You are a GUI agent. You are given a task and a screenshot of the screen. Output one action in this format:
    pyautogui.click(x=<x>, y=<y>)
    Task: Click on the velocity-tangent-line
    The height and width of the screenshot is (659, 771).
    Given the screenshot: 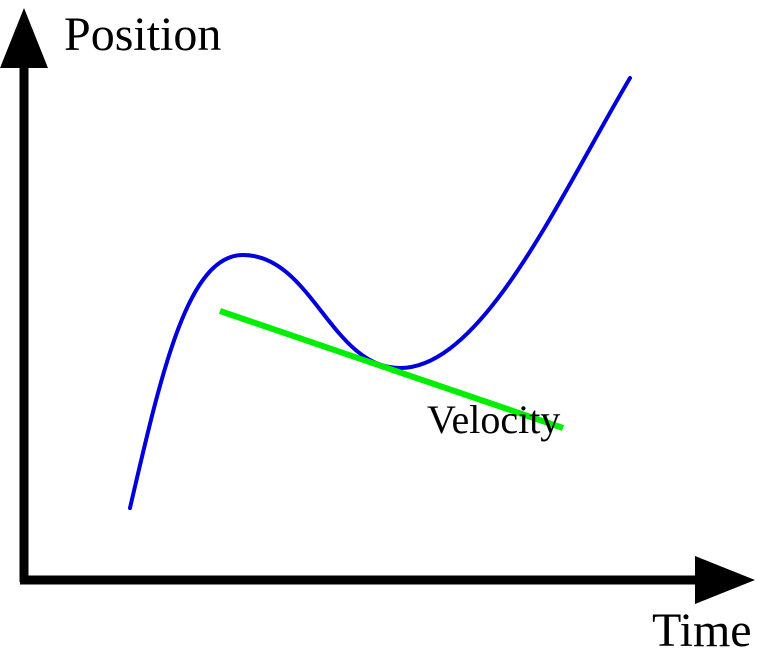 What is the action you would take?
    pyautogui.click(x=391, y=369)
    